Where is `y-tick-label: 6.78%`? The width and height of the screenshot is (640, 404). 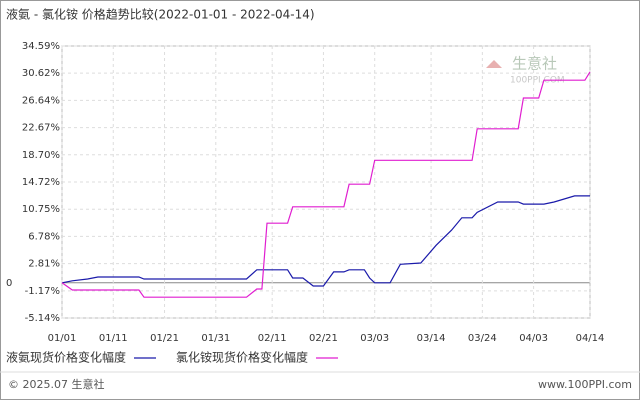
y-tick-label: 6.78% is located at coordinates (44, 236).